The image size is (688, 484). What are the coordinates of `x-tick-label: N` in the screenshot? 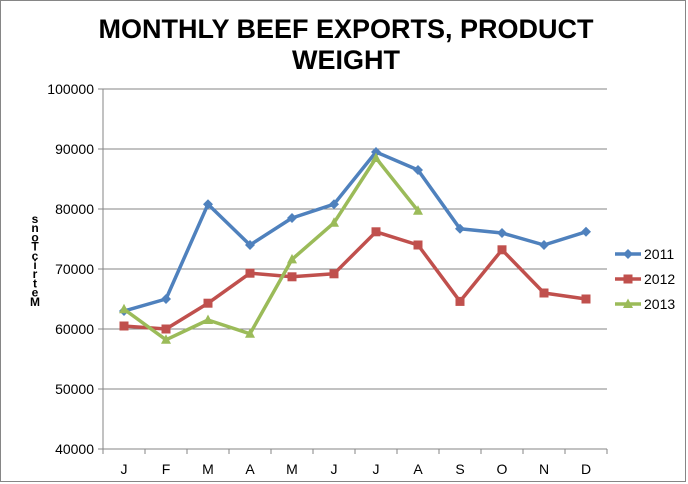 It's located at (544, 469).